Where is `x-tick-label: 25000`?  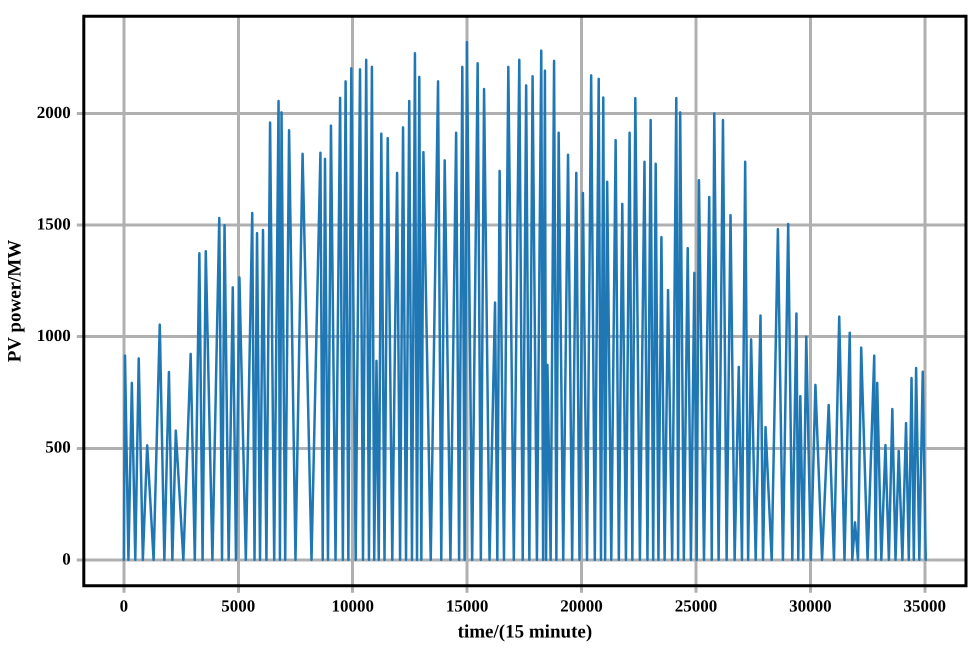
x-tick-label: 25000 is located at coordinates (696, 606).